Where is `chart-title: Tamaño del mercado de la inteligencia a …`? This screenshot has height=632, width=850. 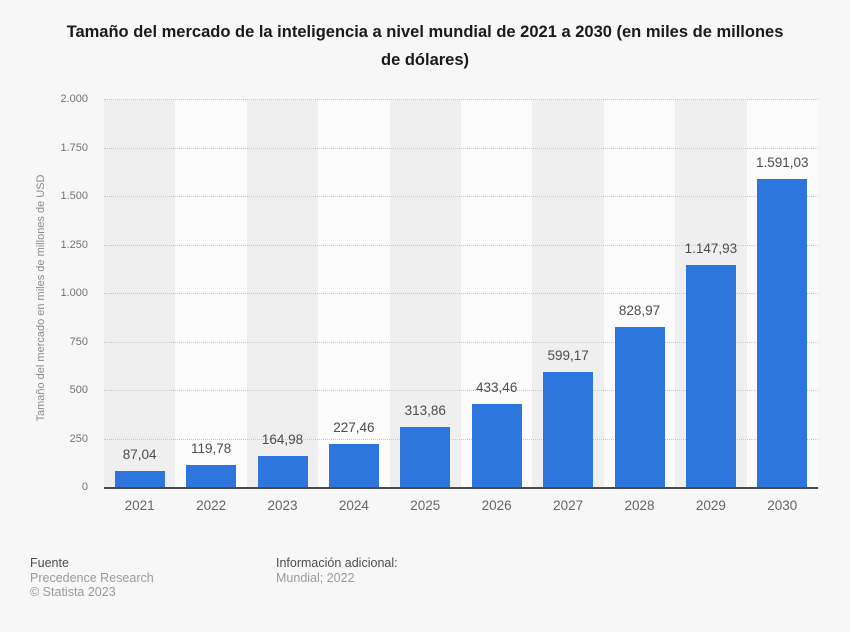 chart-title: Tamaño del mercado de la inteligencia a … is located at coordinates (425, 46).